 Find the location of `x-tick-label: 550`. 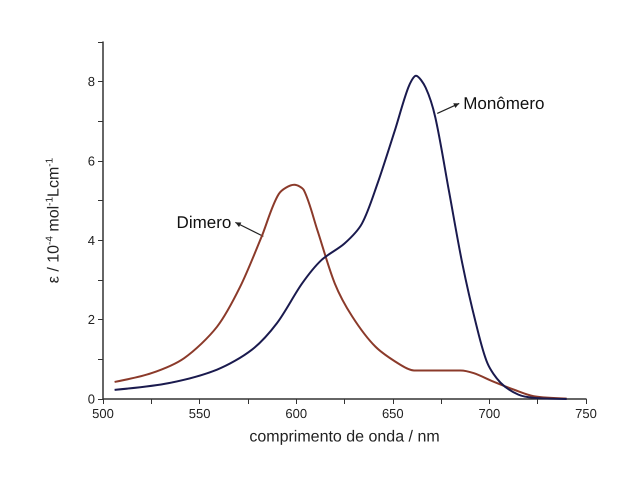

x-tick-label: 550 is located at coordinates (199, 413).